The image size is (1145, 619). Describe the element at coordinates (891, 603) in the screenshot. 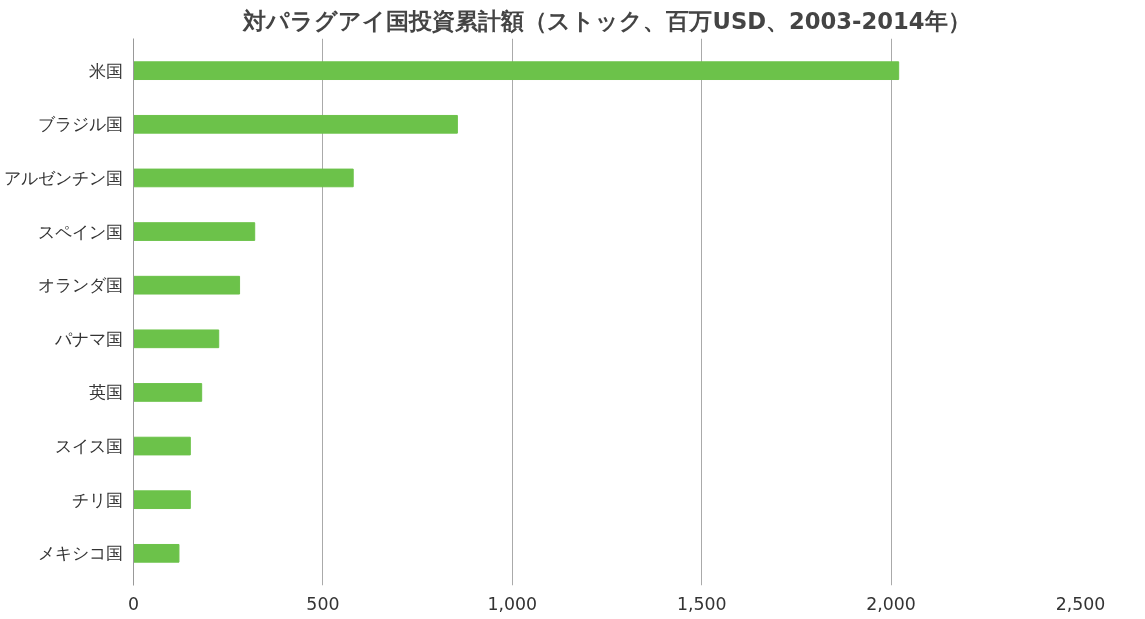

I see `x-tick-label: 2,000` at that location.